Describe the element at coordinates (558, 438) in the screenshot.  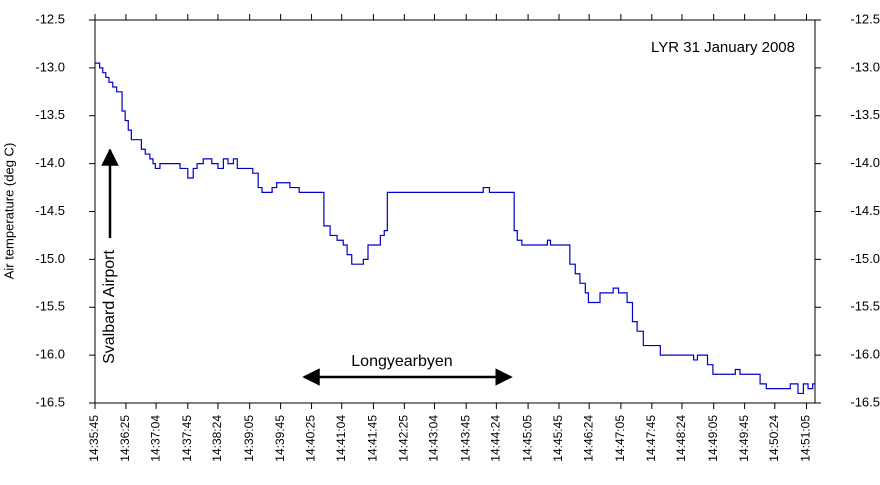
I see `x-tick-label: 14:45:45` at that location.